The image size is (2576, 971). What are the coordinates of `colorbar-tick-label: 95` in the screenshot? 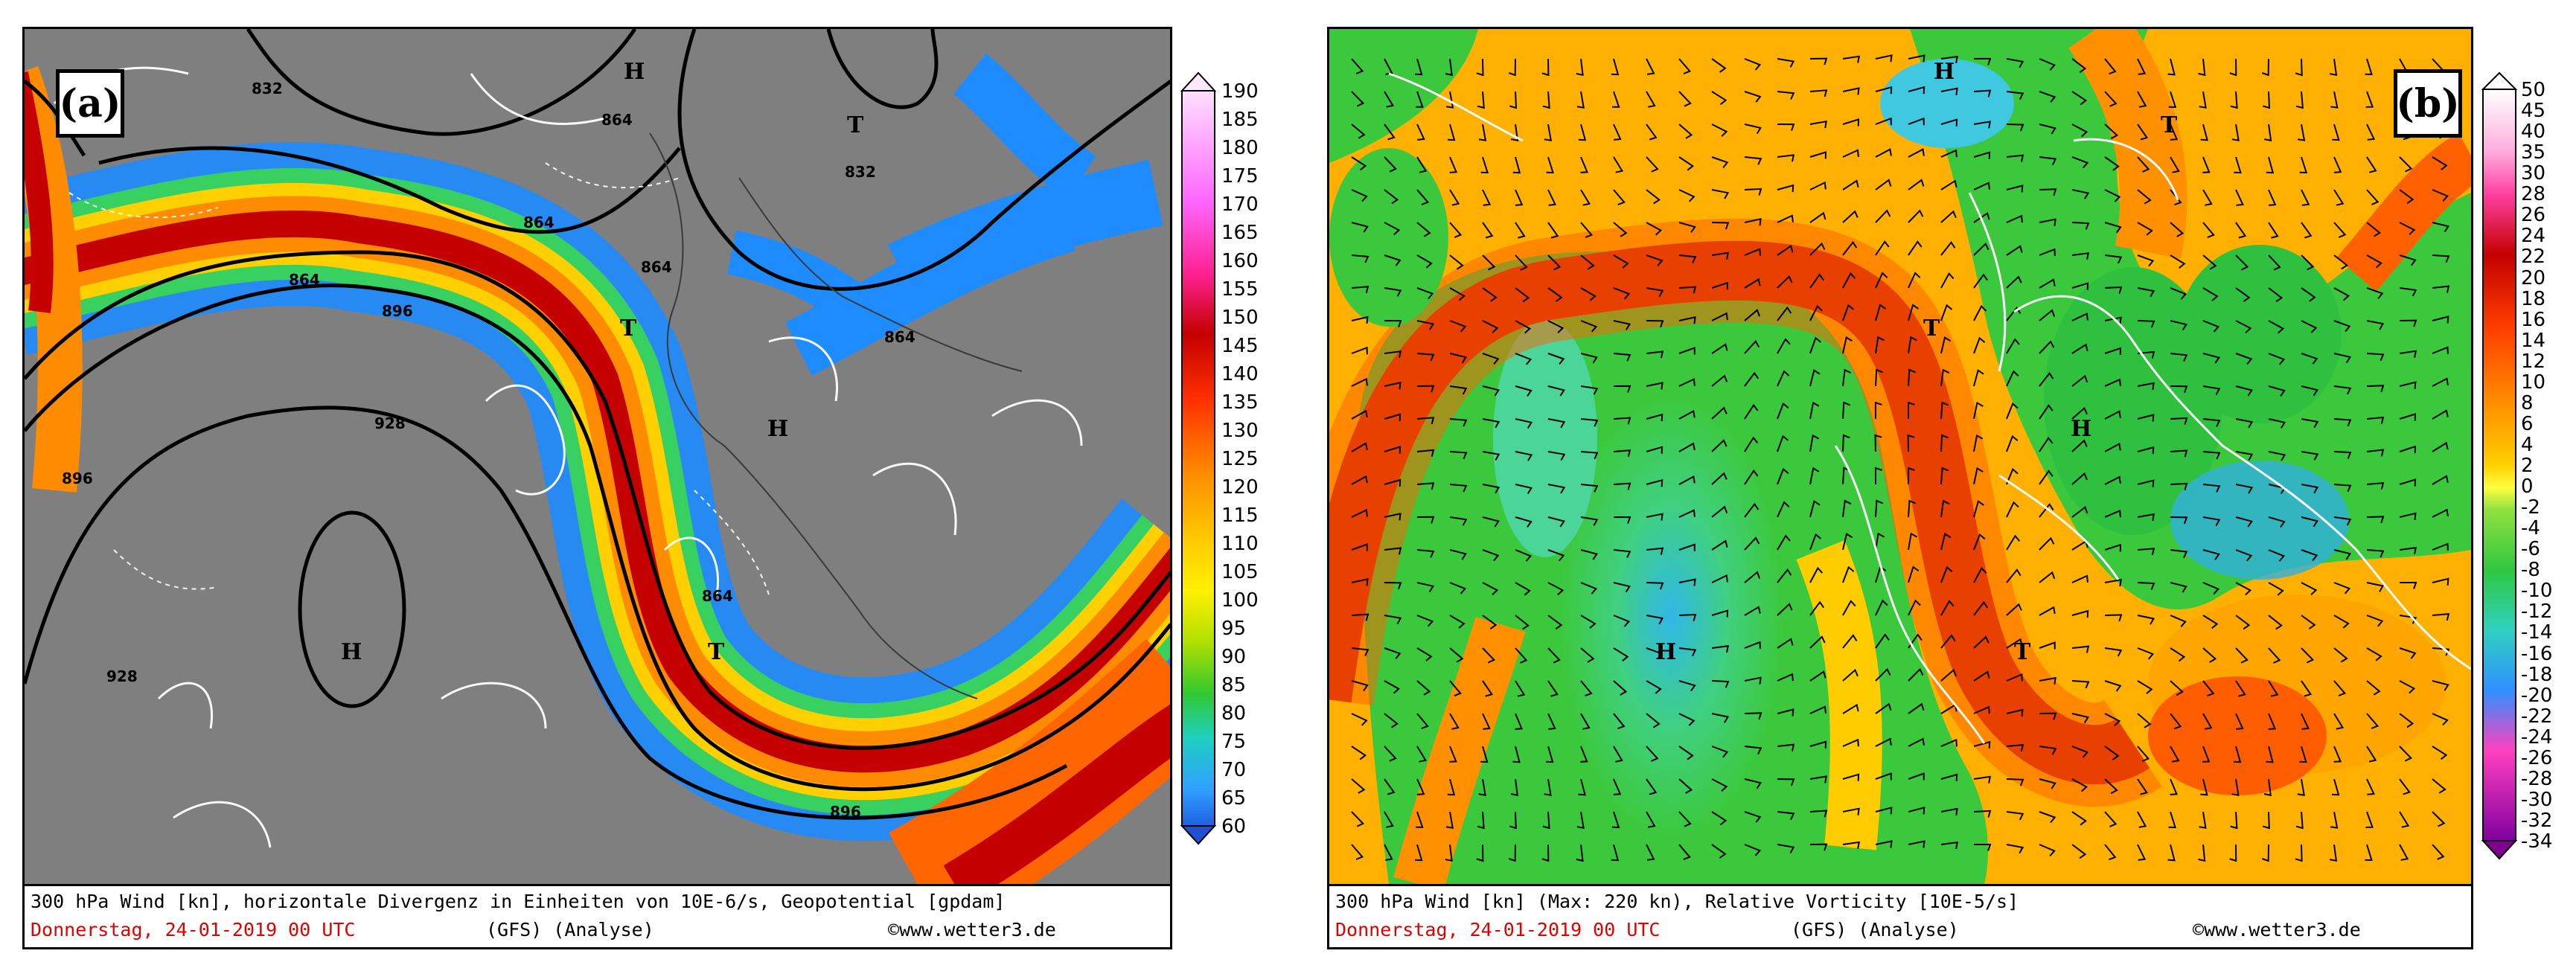 It's located at (1234, 629).